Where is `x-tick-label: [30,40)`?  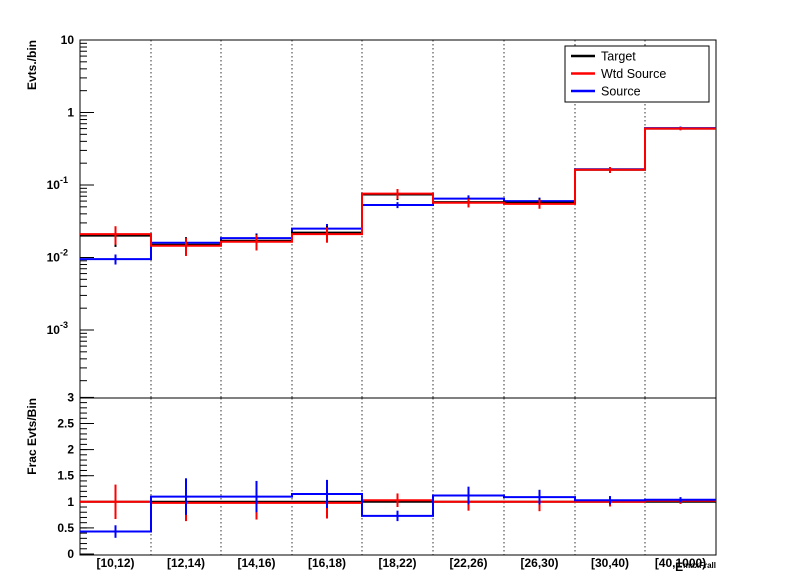 x-tick-label: [30,40) is located at coordinates (610, 563).